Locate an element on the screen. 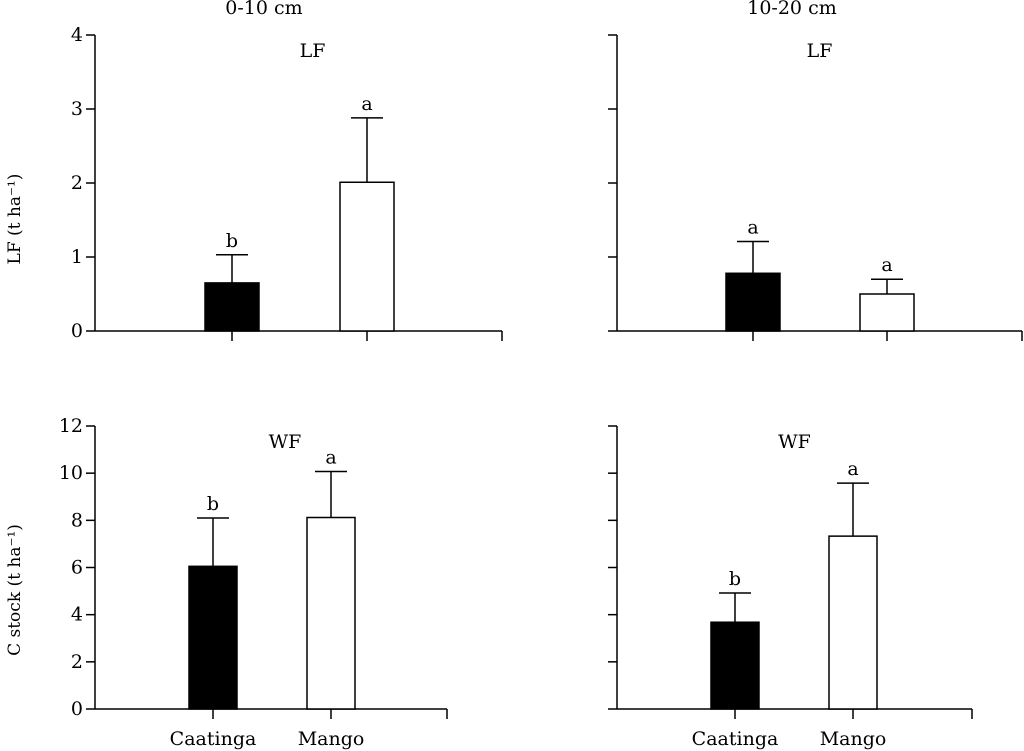 Image resolution: width=1024 pixels, height=751 pixels. y-tick-label: 10 is located at coordinates (71, 473).